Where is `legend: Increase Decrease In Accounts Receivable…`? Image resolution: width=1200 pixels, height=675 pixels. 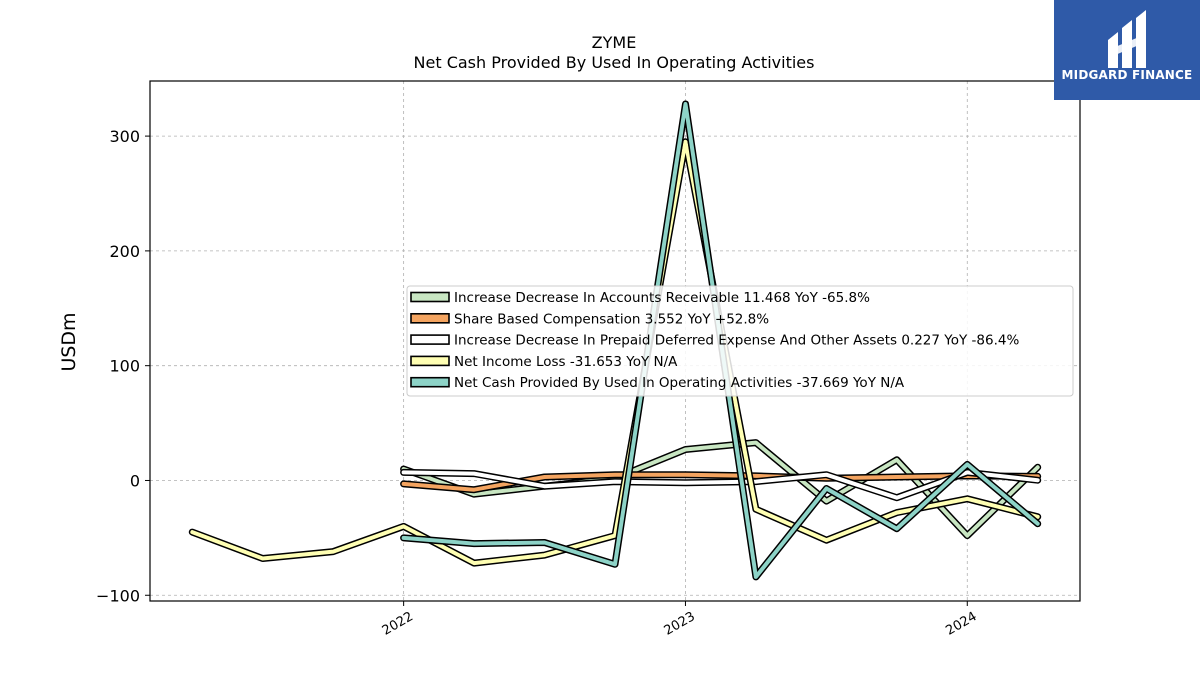 legend: Increase Decrease In Accounts Receivable… is located at coordinates (740, 341).